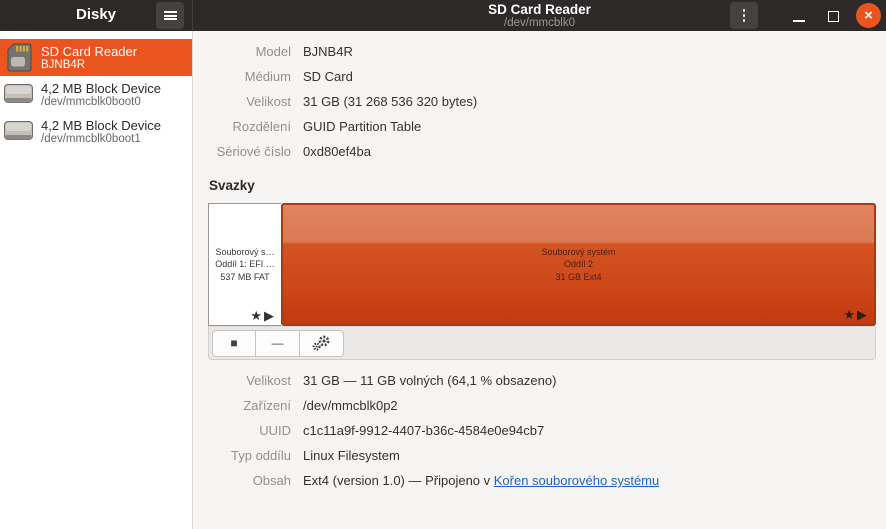 The height and width of the screenshot is (529, 886). I want to click on partition-labels: Souborový systém Oddíl 2 31 GB Ext4, so click(578, 264).